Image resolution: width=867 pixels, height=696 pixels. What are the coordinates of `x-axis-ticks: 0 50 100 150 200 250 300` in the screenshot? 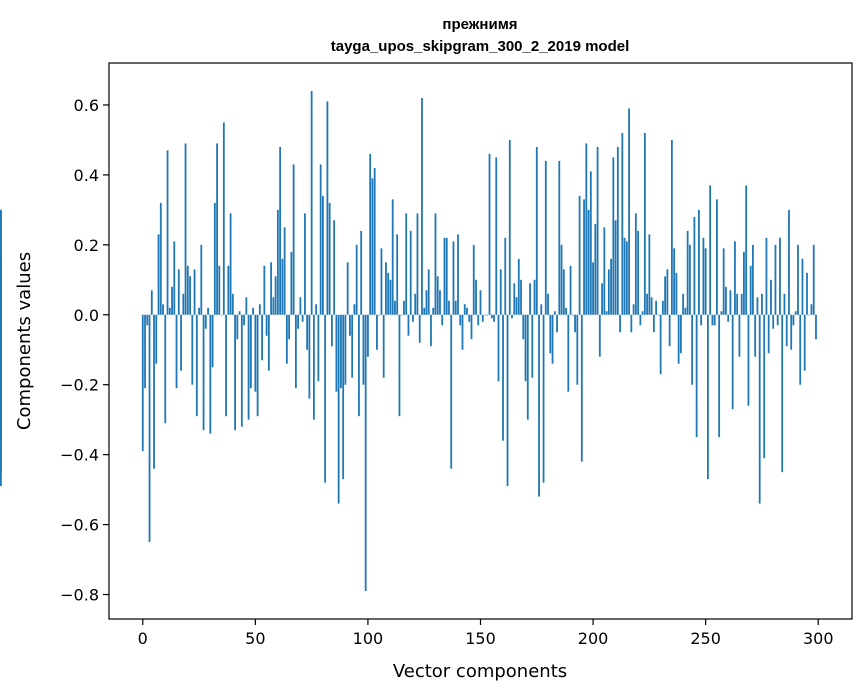 It's located at (486, 633).